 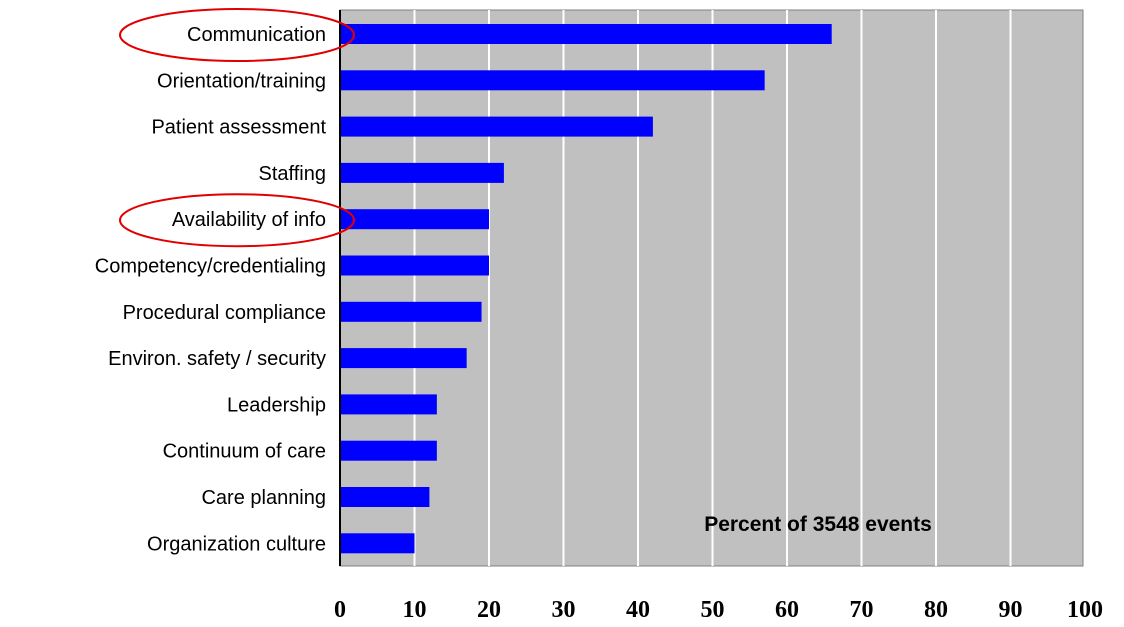 What do you see at coordinates (276, 405) in the screenshot?
I see `category-label-leadership: Leadership` at bounding box center [276, 405].